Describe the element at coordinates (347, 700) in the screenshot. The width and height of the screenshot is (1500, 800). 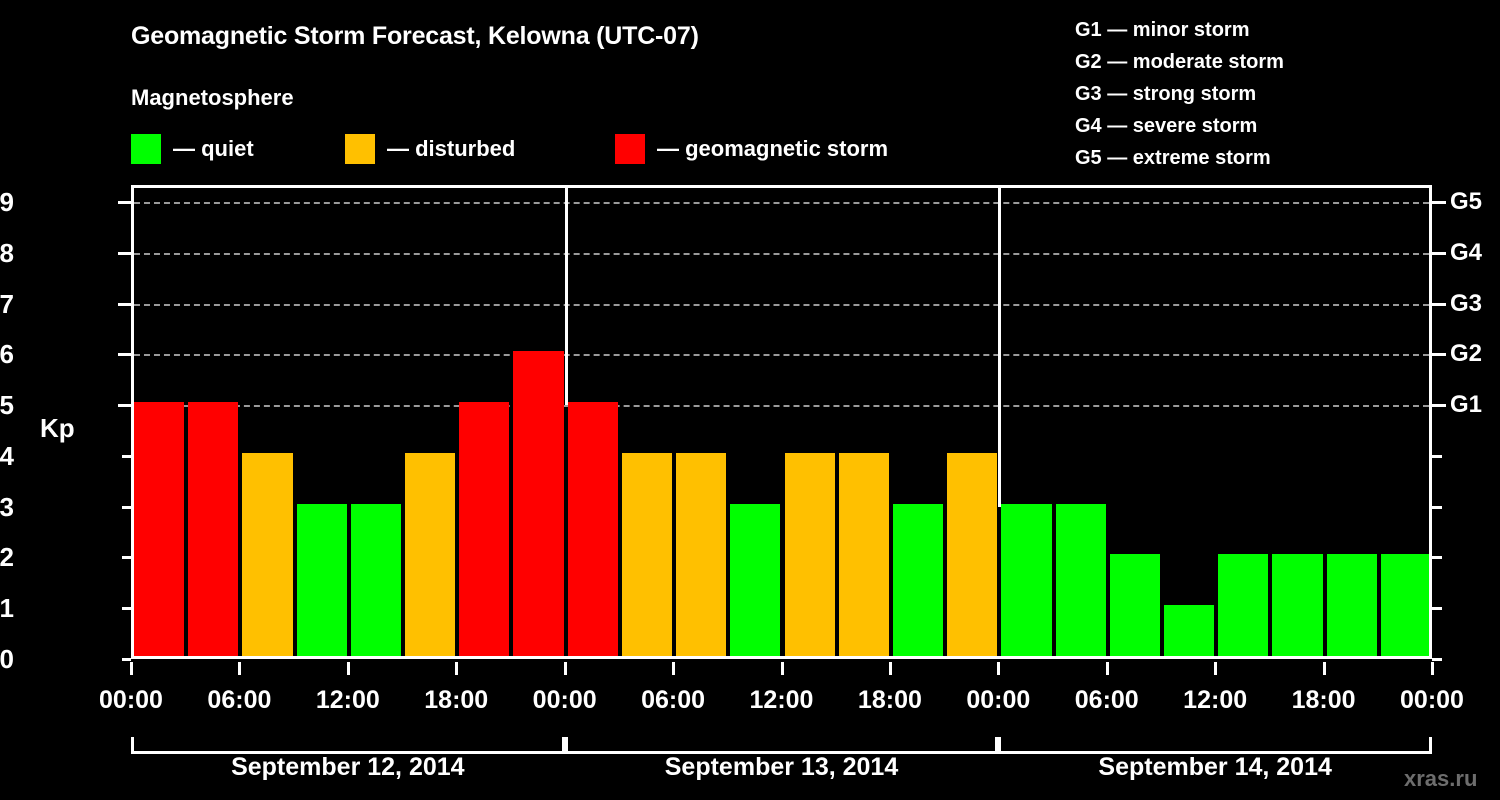
I see `x-tick-label-2: 12:00` at that location.